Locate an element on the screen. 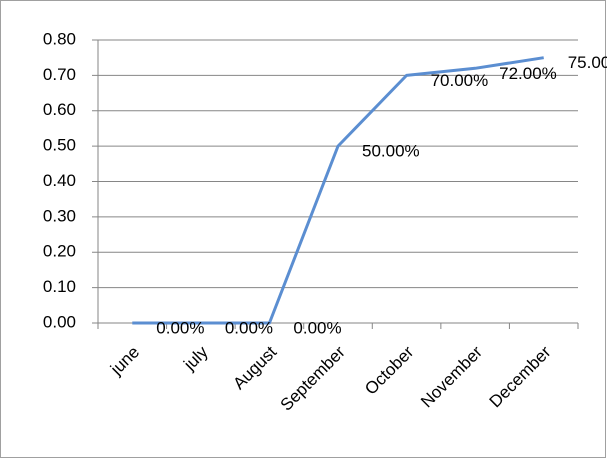 This screenshot has height=459, width=607. y-tick-label: 0.70 is located at coordinates (59, 74).